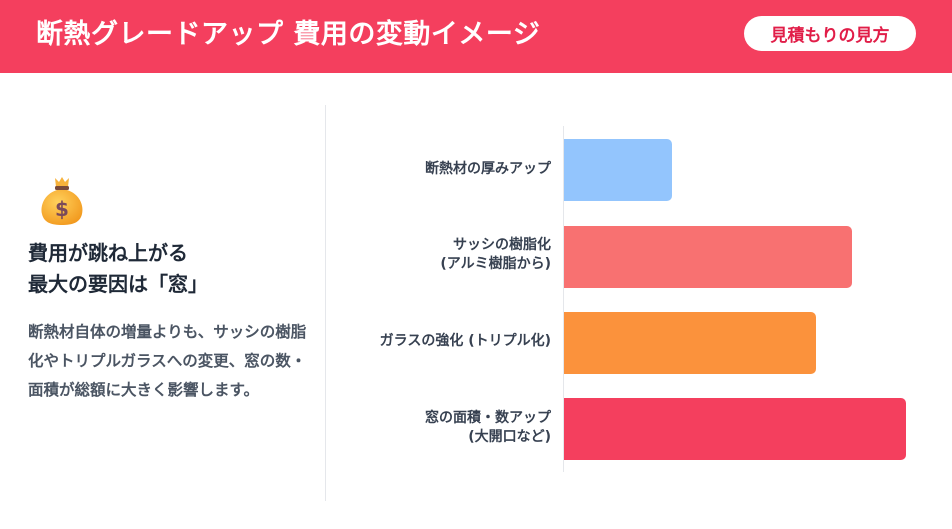 The width and height of the screenshot is (952, 529). I want to click on estimate-guide-badge: 見積もりの見方, so click(830, 33).